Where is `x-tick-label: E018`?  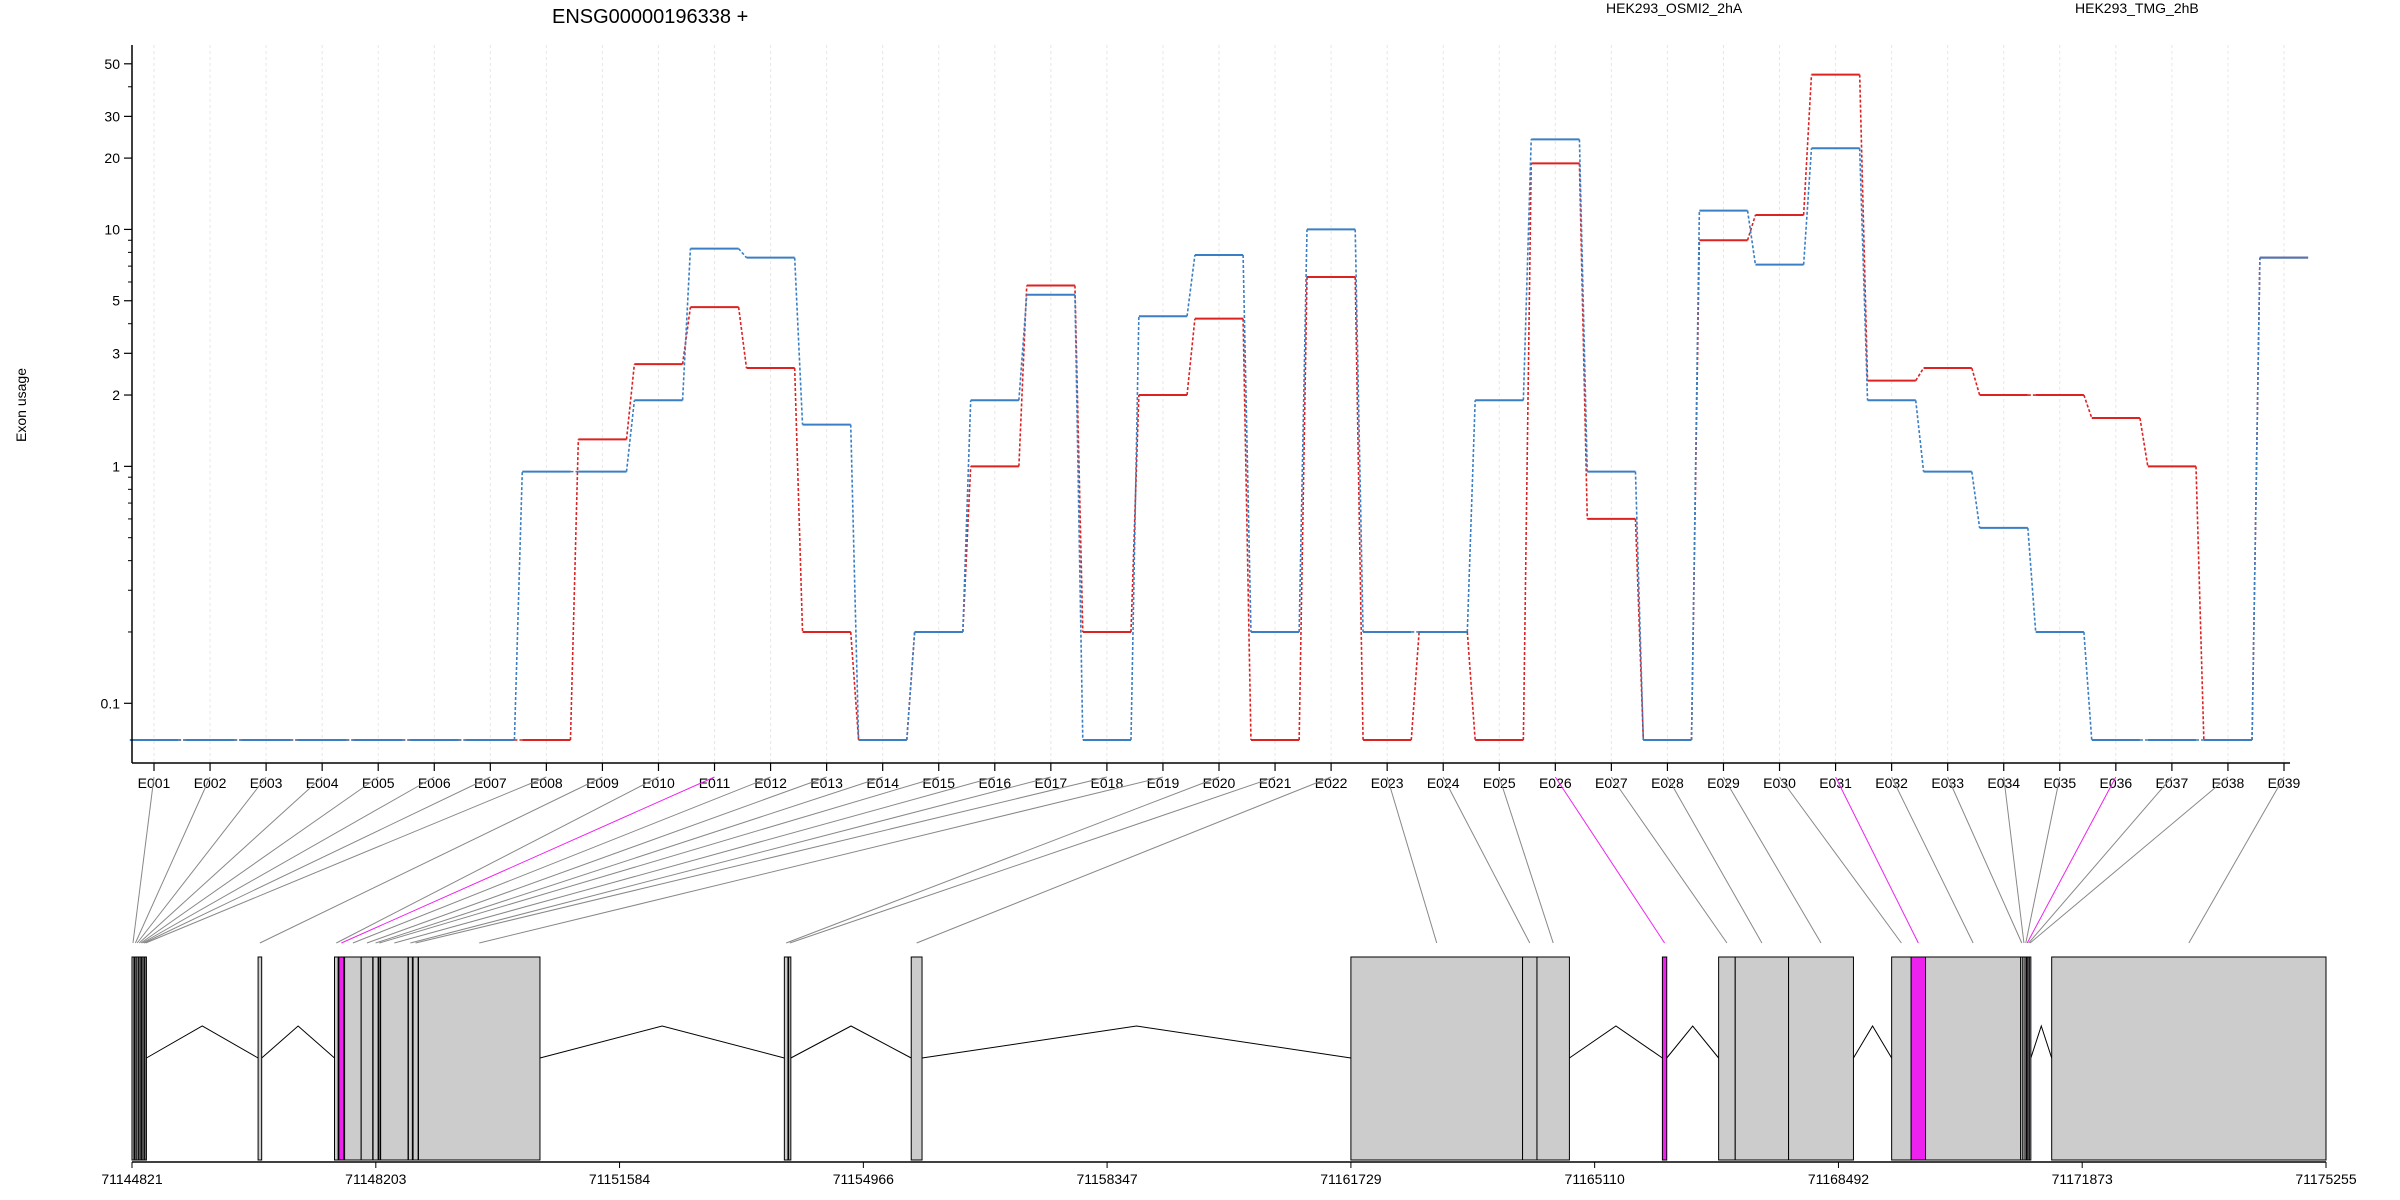 x-tick-label: E018 is located at coordinates (1107, 783).